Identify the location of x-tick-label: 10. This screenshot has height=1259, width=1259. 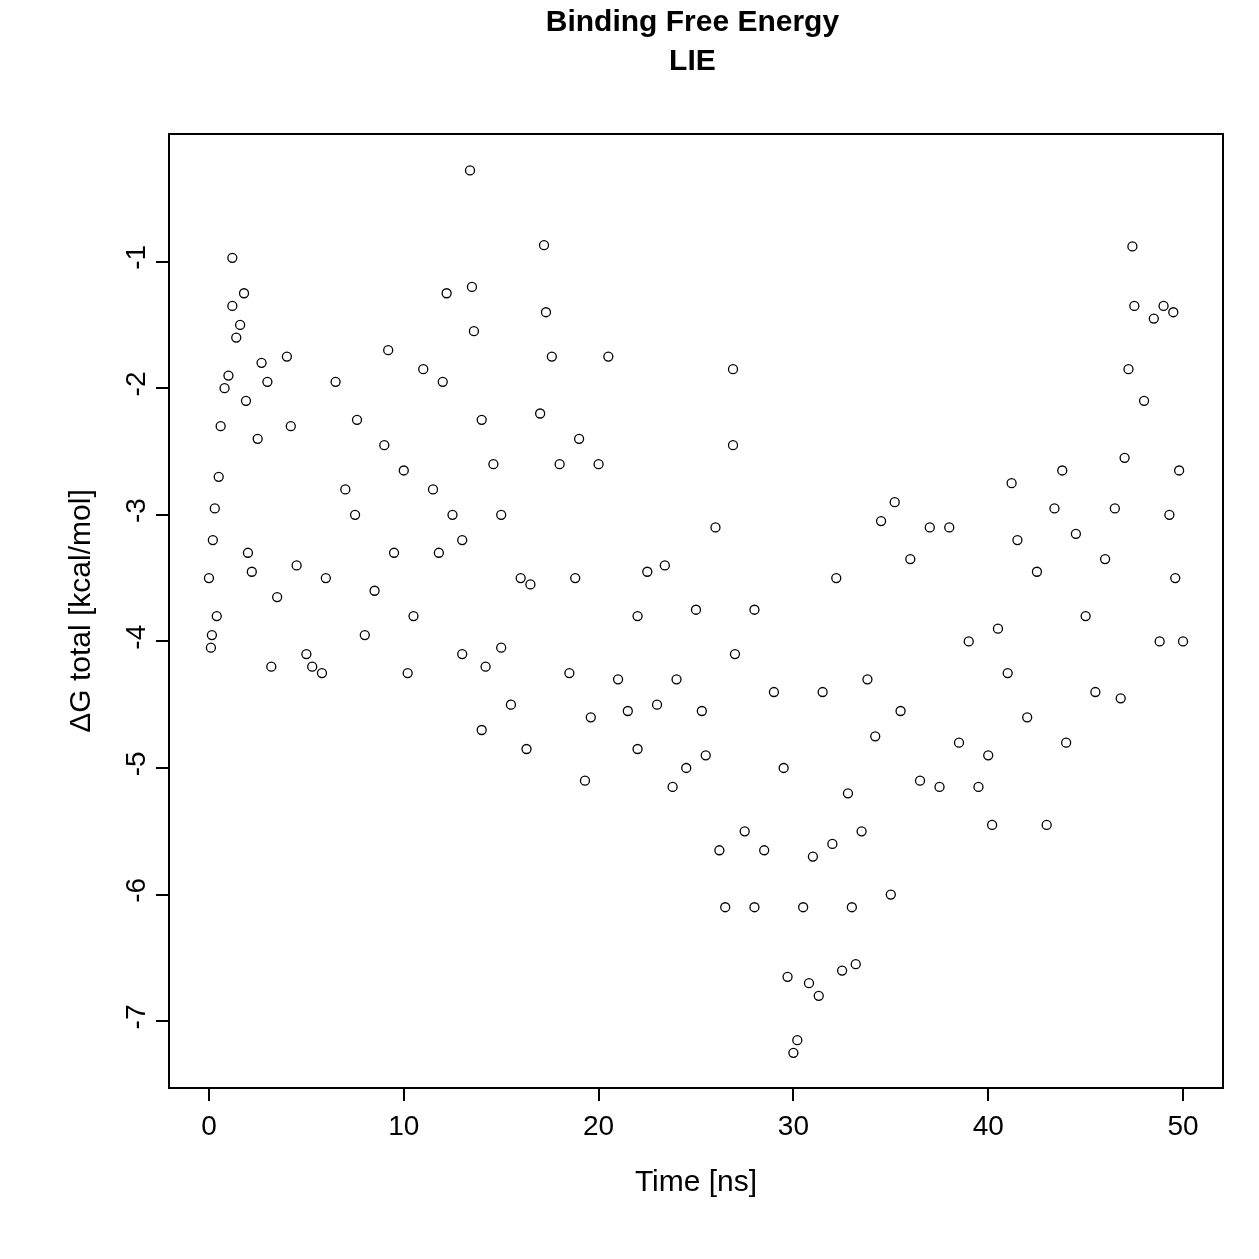
(404, 1125).